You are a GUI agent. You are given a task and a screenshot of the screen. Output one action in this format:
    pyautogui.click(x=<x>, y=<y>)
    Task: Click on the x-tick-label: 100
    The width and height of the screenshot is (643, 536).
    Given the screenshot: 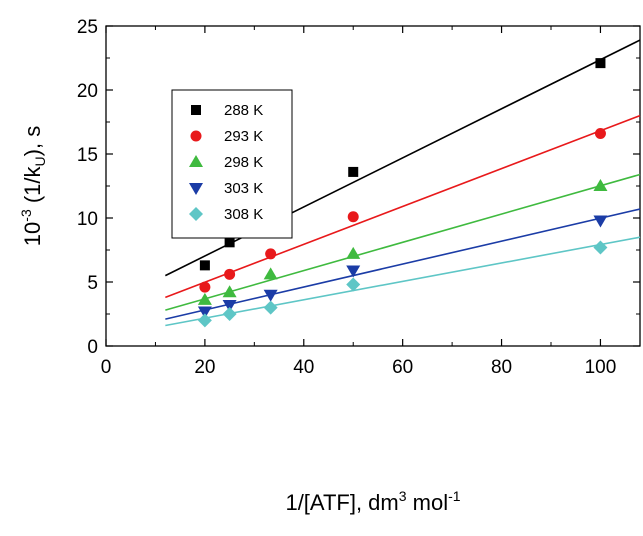 What is the action you would take?
    pyautogui.click(x=601, y=367)
    